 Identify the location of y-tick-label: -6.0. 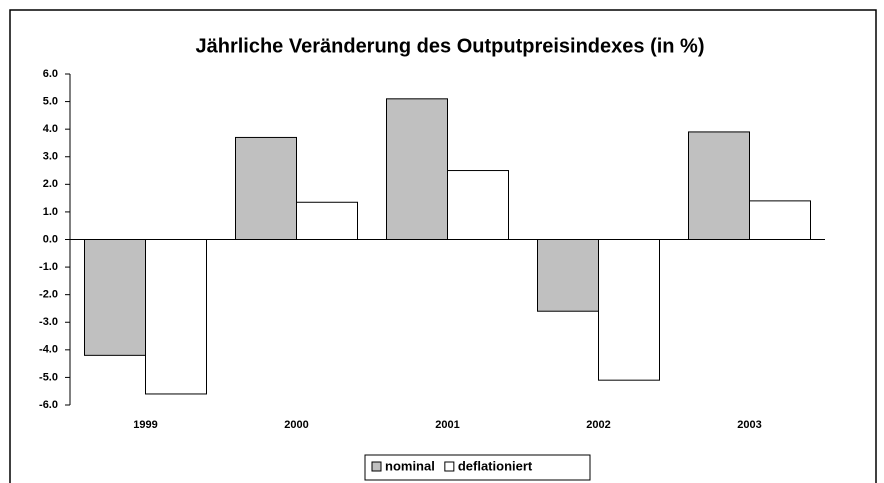
(48, 405).